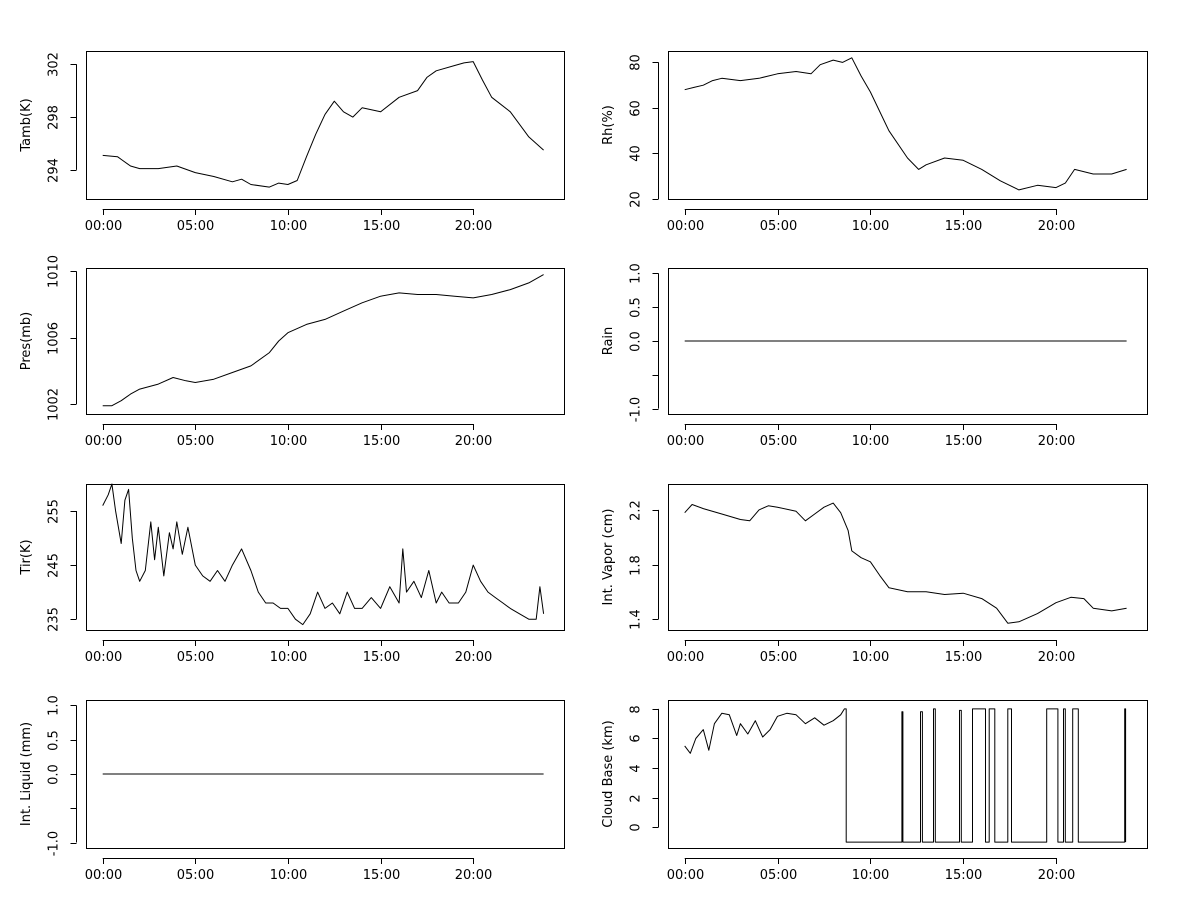  What do you see at coordinates (636, 738) in the screenshot?
I see `y-tick-label: 6` at bounding box center [636, 738].